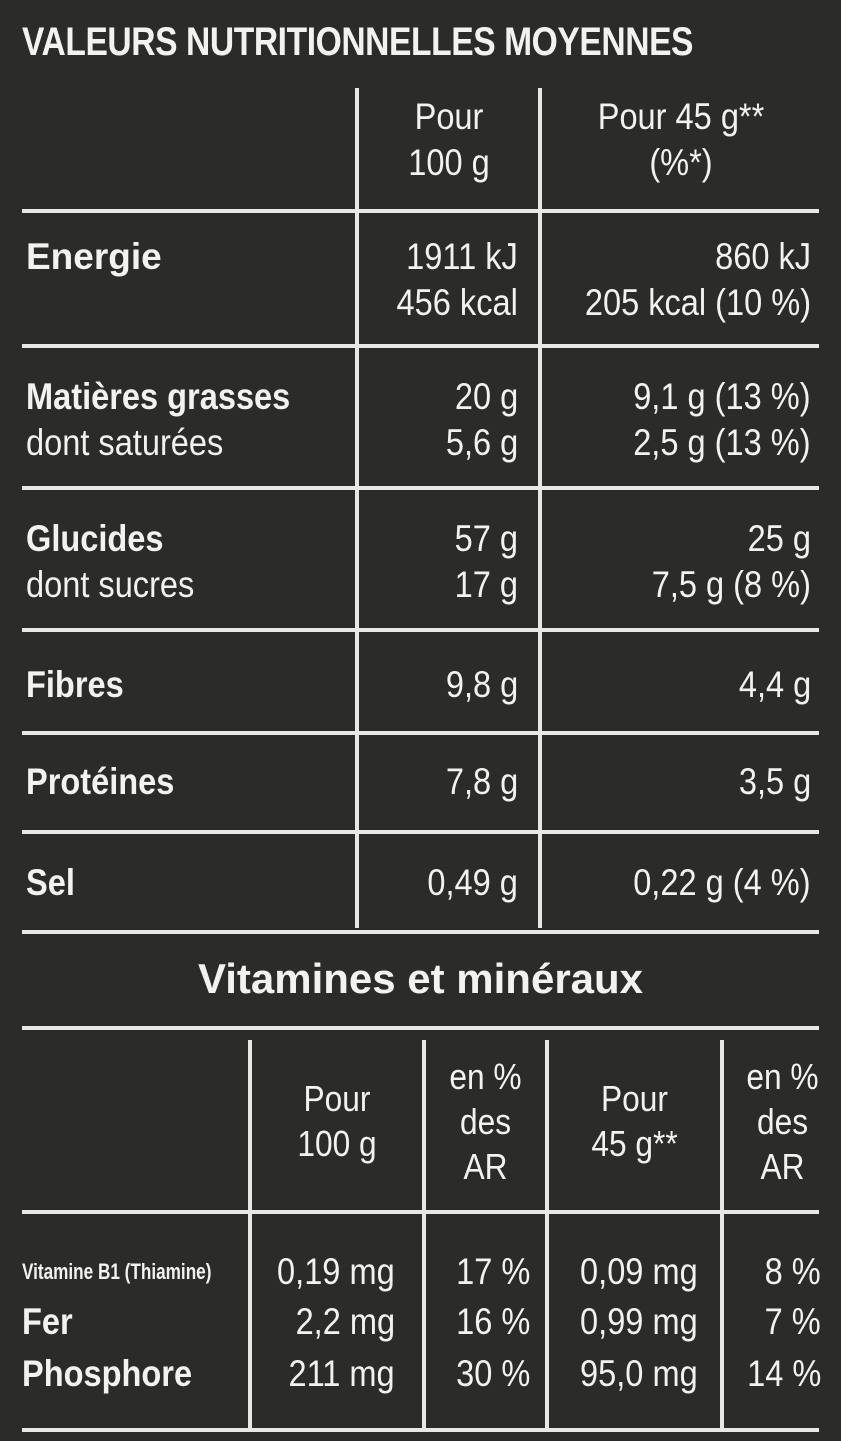  I want to click on vit-header-pct100: en % des AR, so click(485, 1121).